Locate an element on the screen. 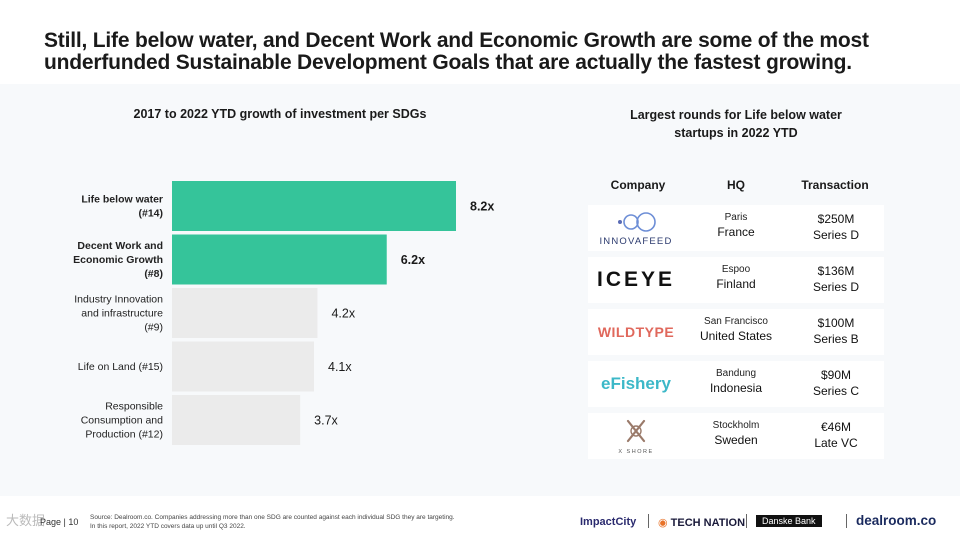 This screenshot has height=540, width=960. transaction-round: Series C is located at coordinates (835, 391).